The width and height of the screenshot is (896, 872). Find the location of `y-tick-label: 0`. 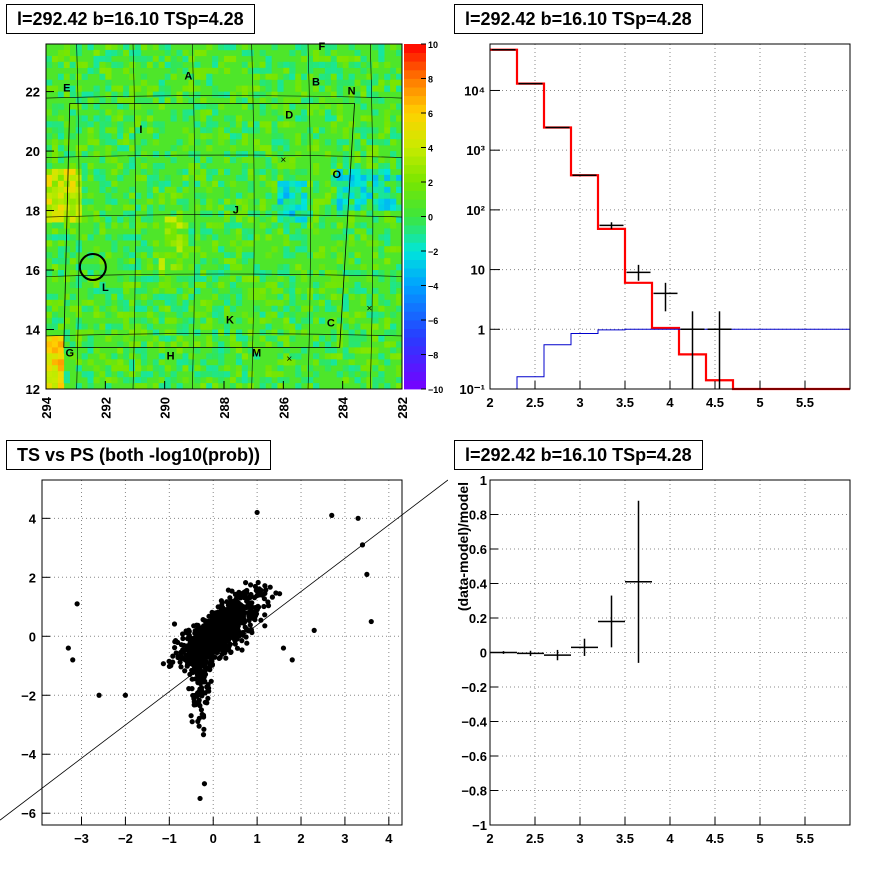

y-tick-label: 0 is located at coordinates (483, 653).